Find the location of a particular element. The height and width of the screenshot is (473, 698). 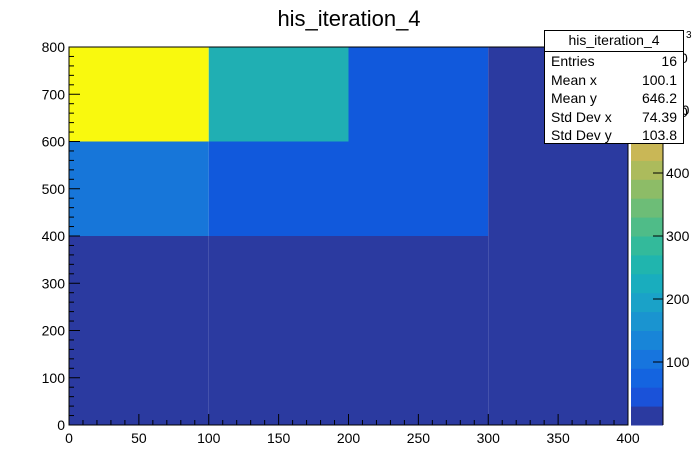

stats-label: Mean x is located at coordinates (574, 79).